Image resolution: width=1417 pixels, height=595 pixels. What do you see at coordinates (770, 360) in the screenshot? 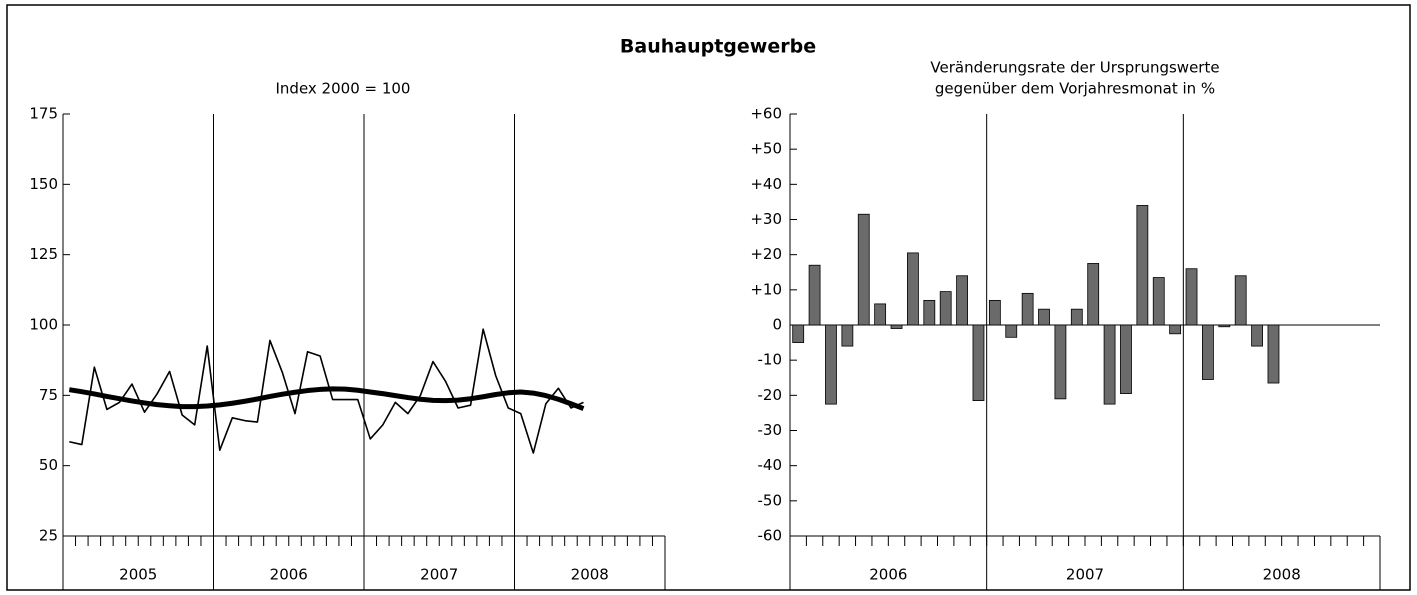
I see `y-tick-label: -10` at bounding box center [770, 360].